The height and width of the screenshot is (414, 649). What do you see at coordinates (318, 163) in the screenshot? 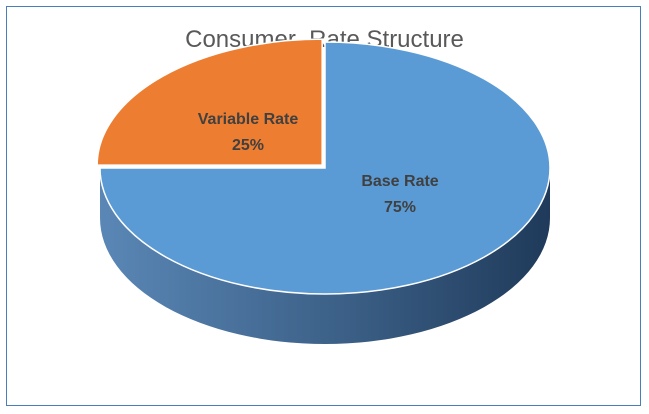
I see `pie-labels: Base Rate 75% Variable Rate 25%` at bounding box center [318, 163].